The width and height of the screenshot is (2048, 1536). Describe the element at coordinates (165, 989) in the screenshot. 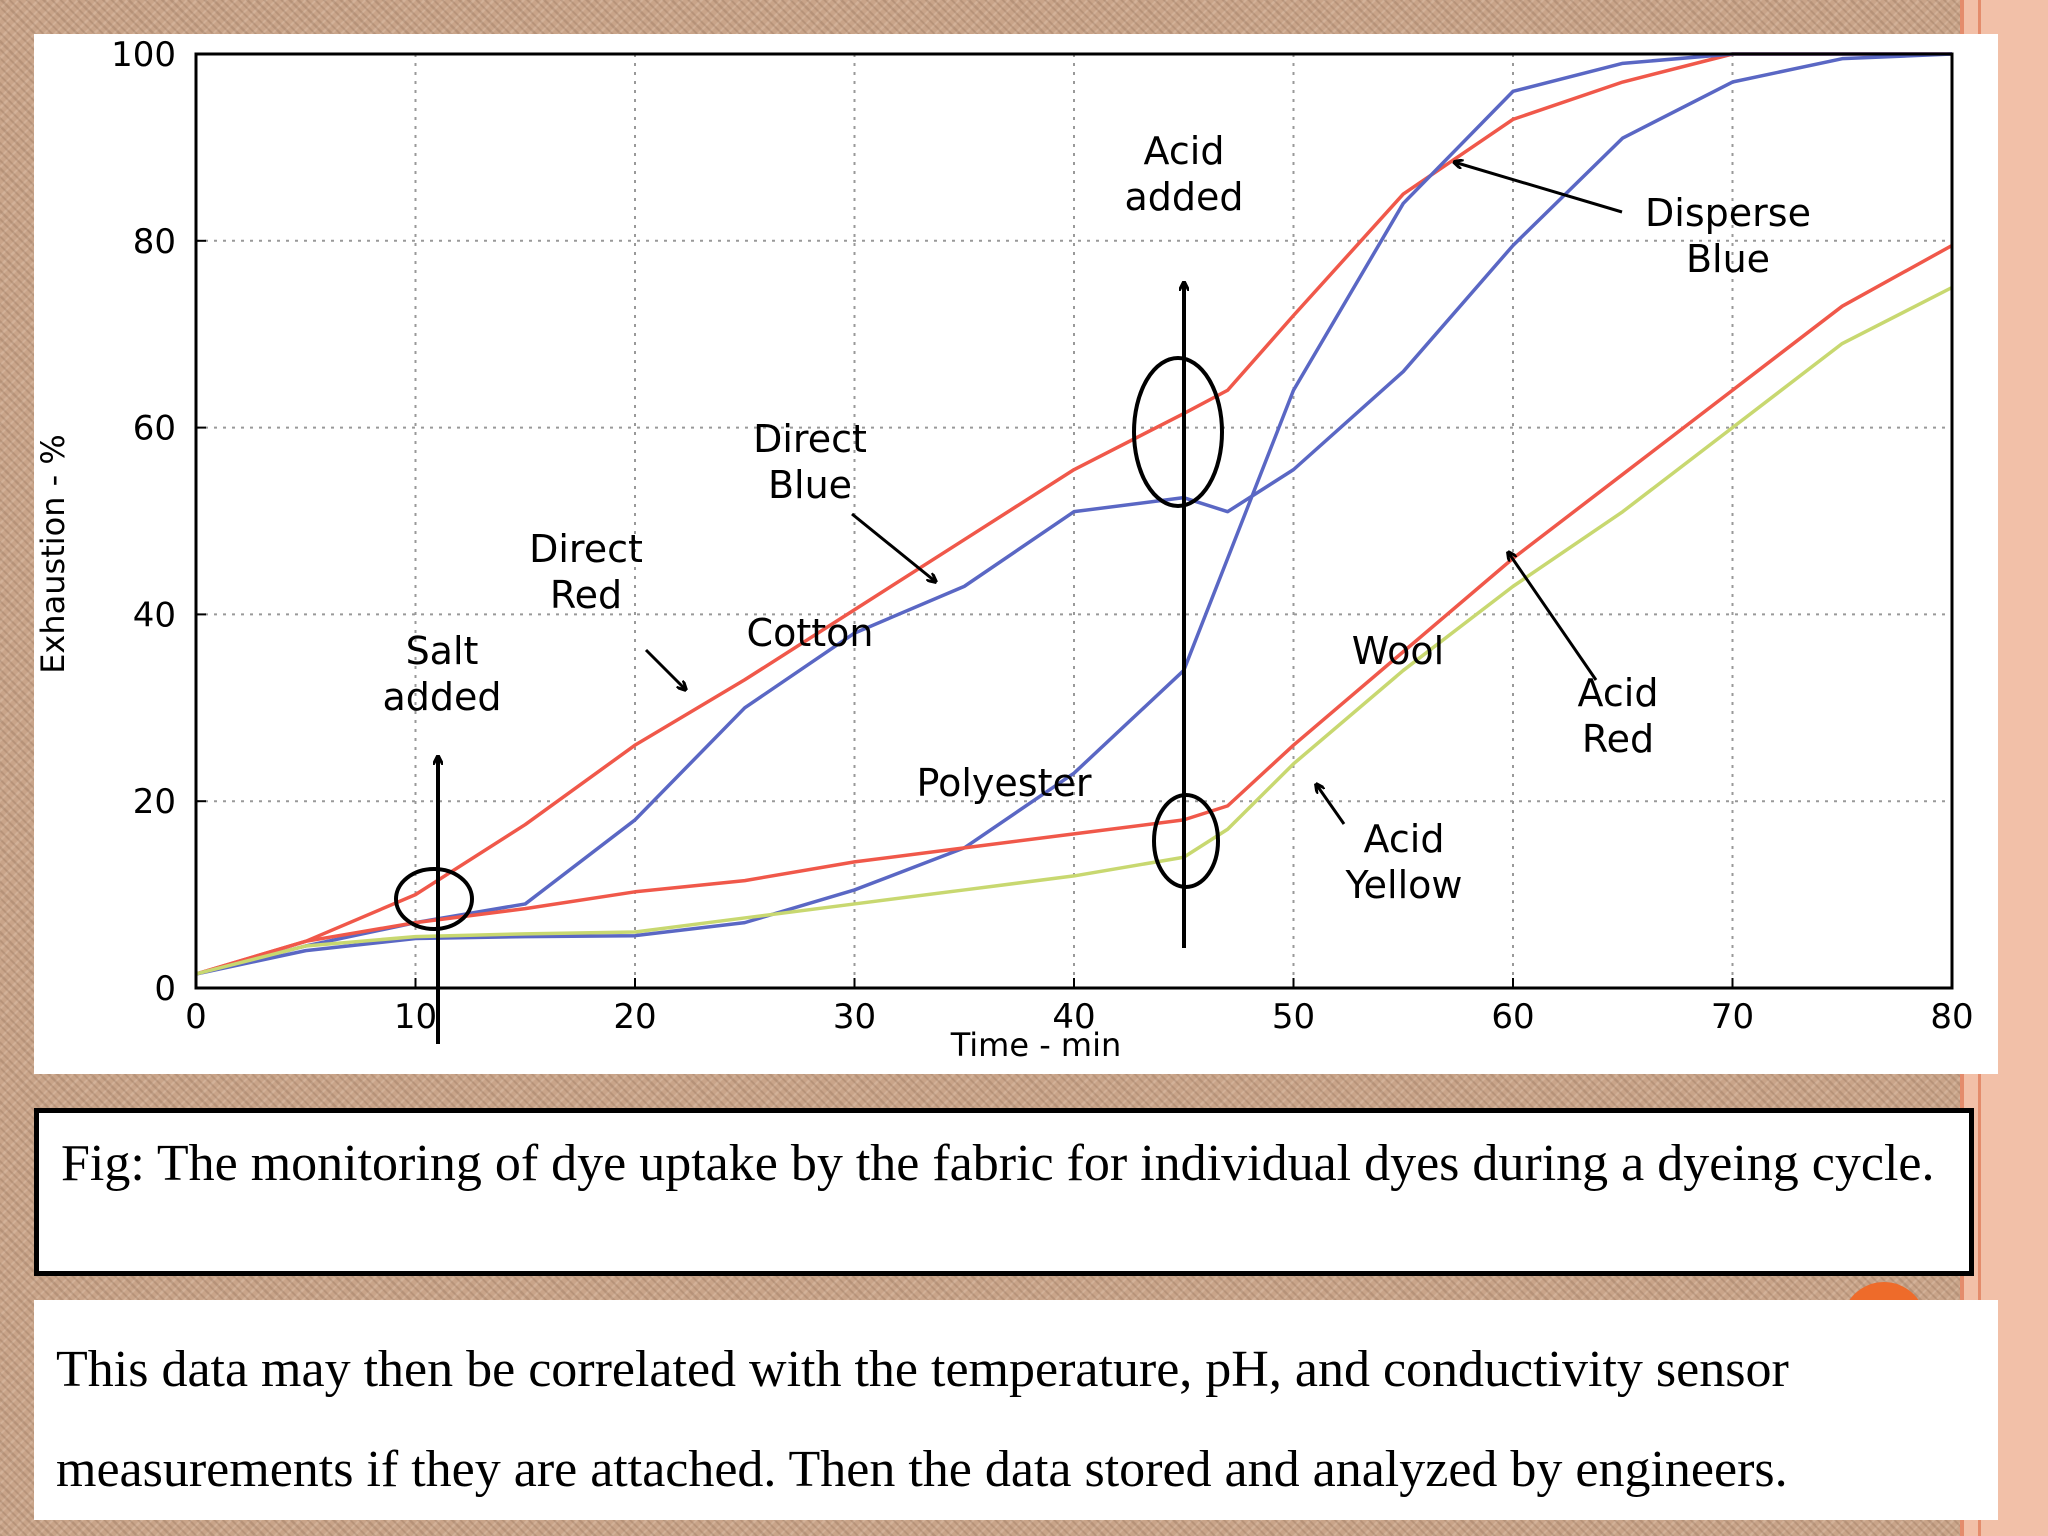

I see `y-tick-label: 0` at that location.